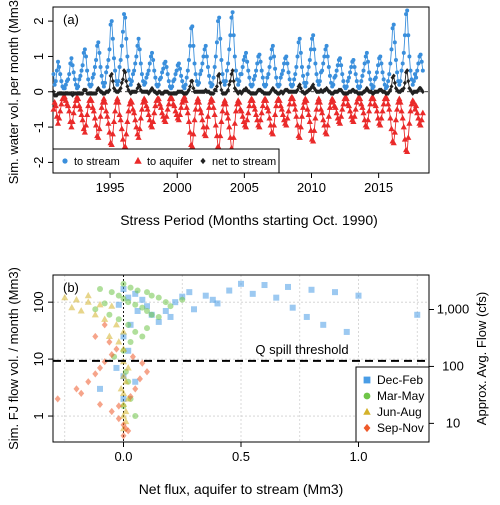 The width and height of the screenshot is (500, 505). Describe the element at coordinates (244, 162) in the screenshot. I see `legend-label: net to stream` at that location.